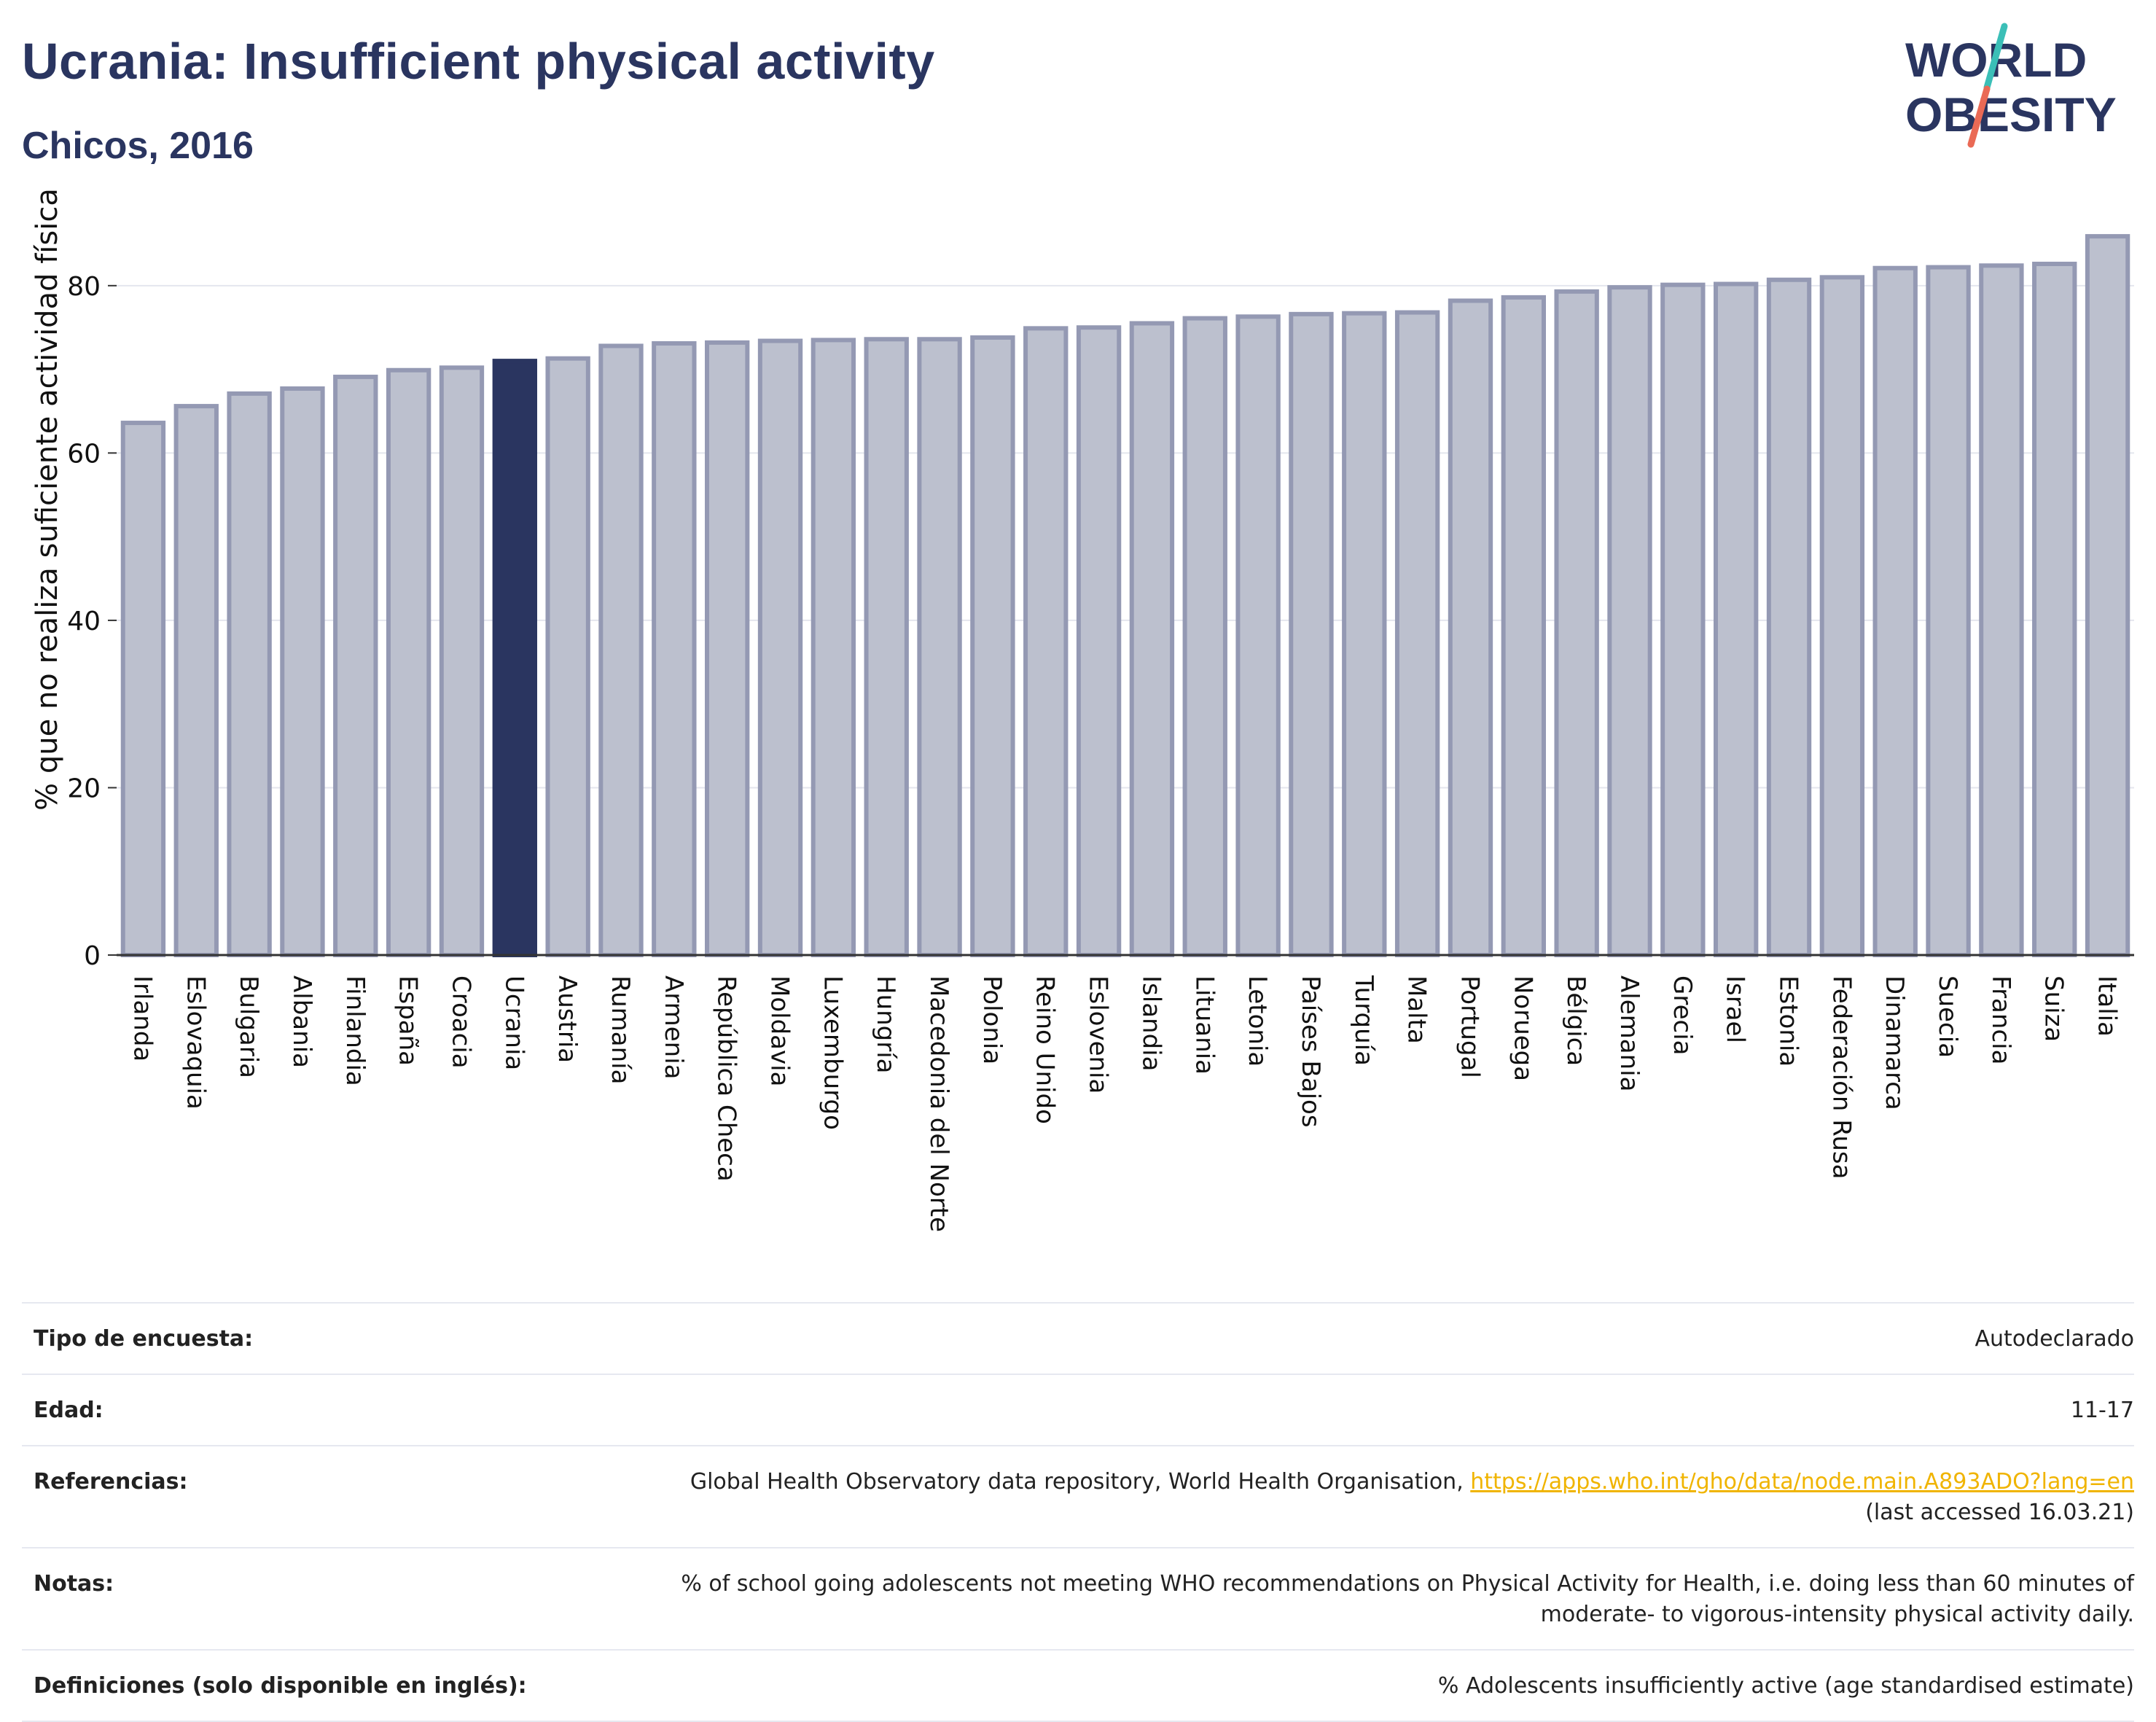  I want to click on bar-letonia, so click(1258, 635).